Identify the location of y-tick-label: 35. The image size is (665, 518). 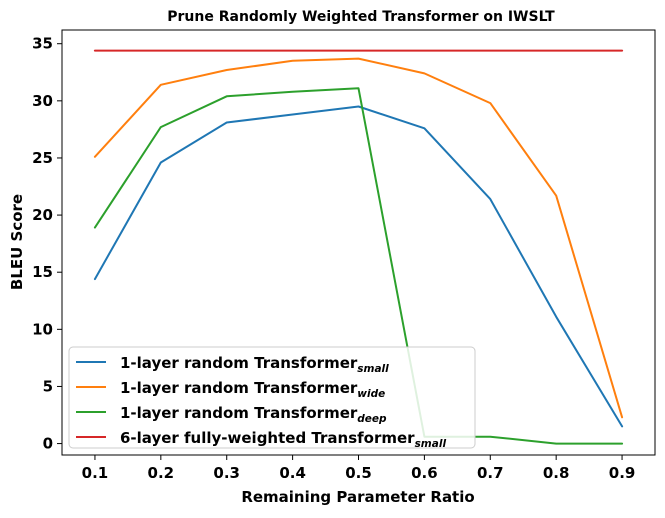
(42, 44).